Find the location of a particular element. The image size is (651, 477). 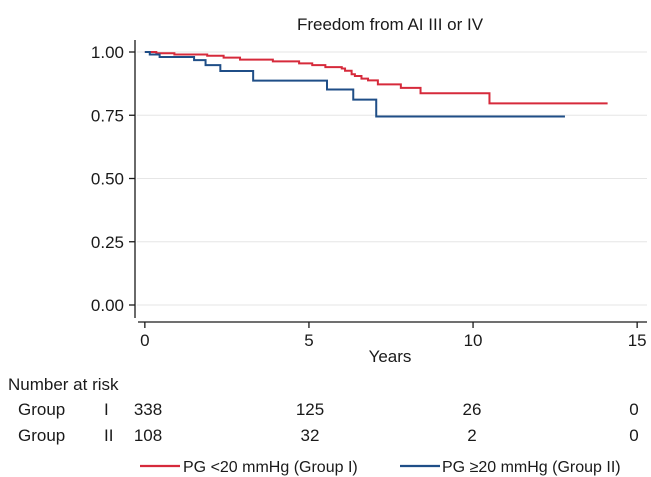

y-tick-label: 0.00 is located at coordinates (107, 305).